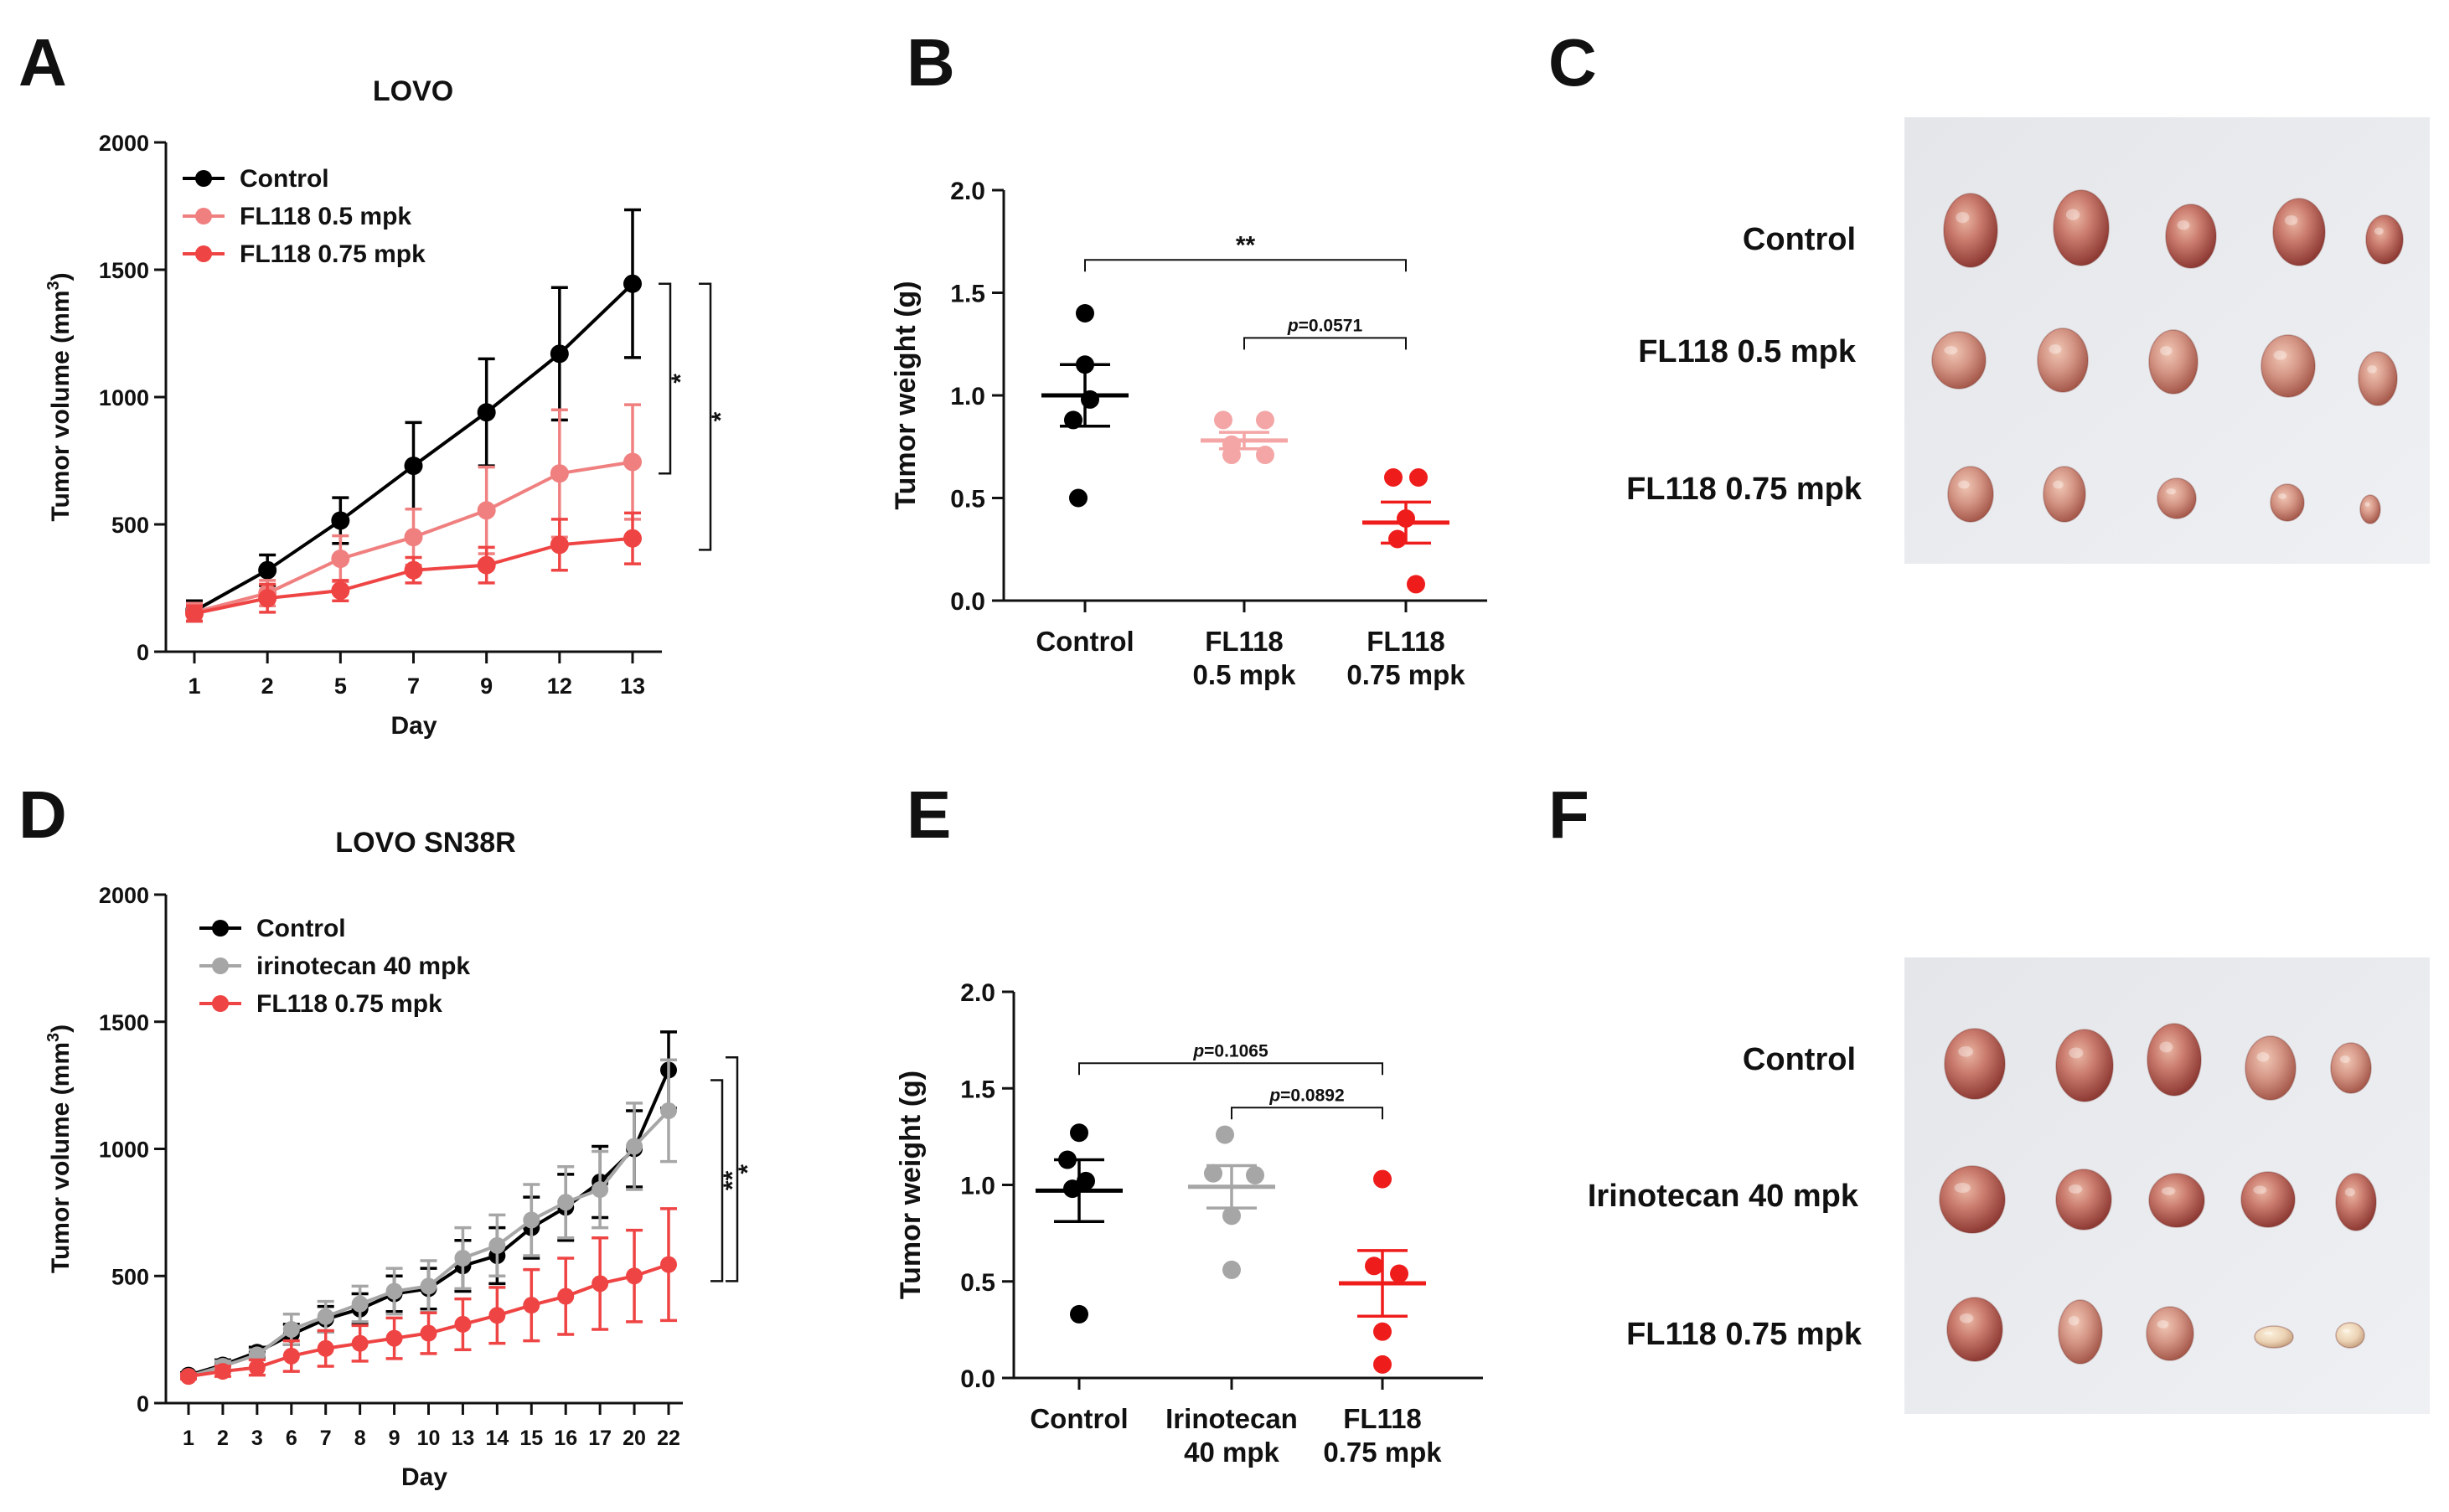 The image size is (2449, 1512). What do you see at coordinates (2167, 340) in the screenshot?
I see `tumor-photo-c` at bounding box center [2167, 340].